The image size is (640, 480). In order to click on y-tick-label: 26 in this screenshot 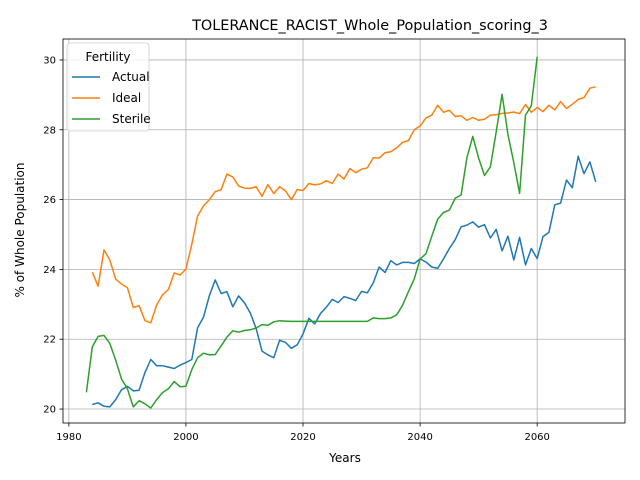, I will do `click(49, 200)`.